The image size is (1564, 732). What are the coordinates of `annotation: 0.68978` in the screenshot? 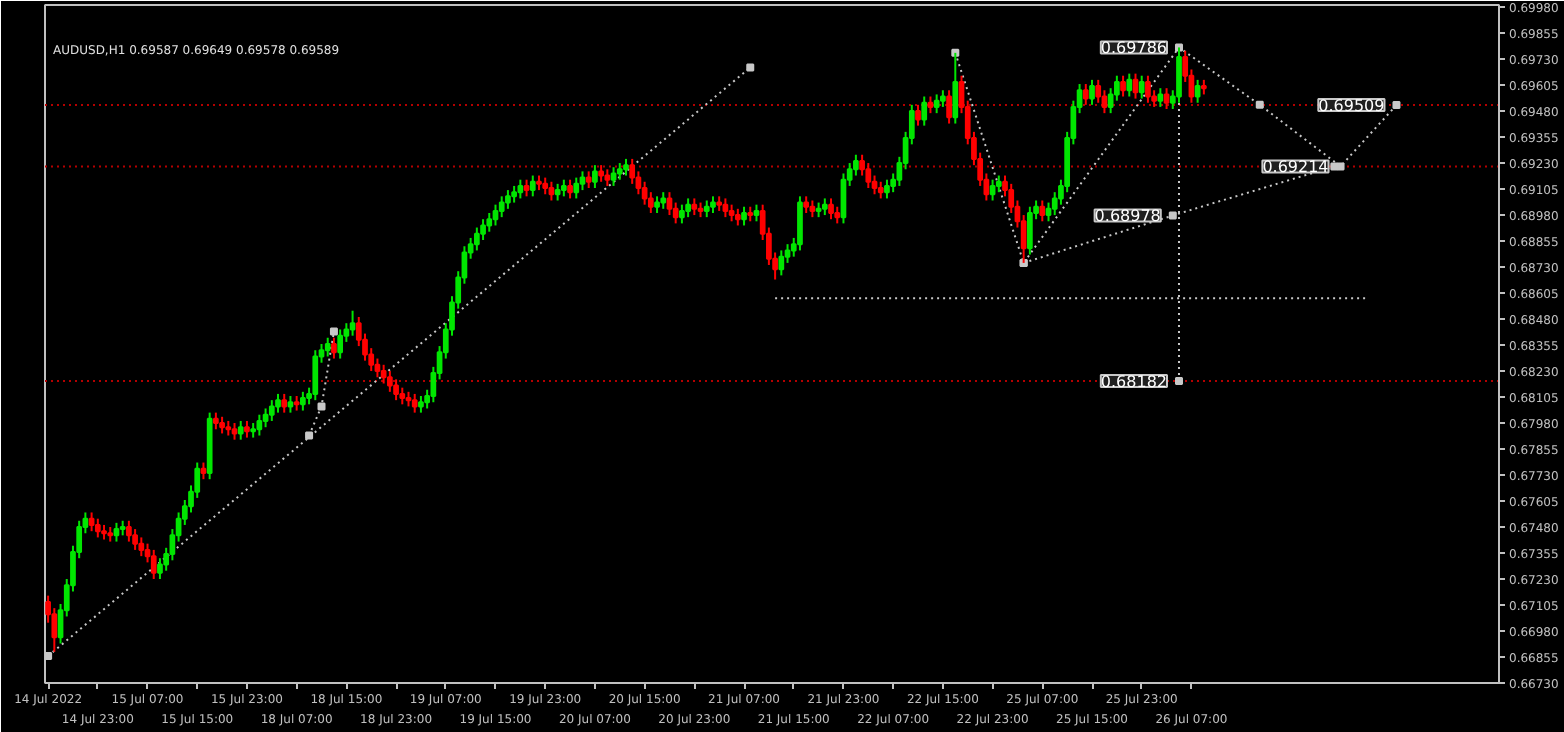 It's located at (1127, 216).